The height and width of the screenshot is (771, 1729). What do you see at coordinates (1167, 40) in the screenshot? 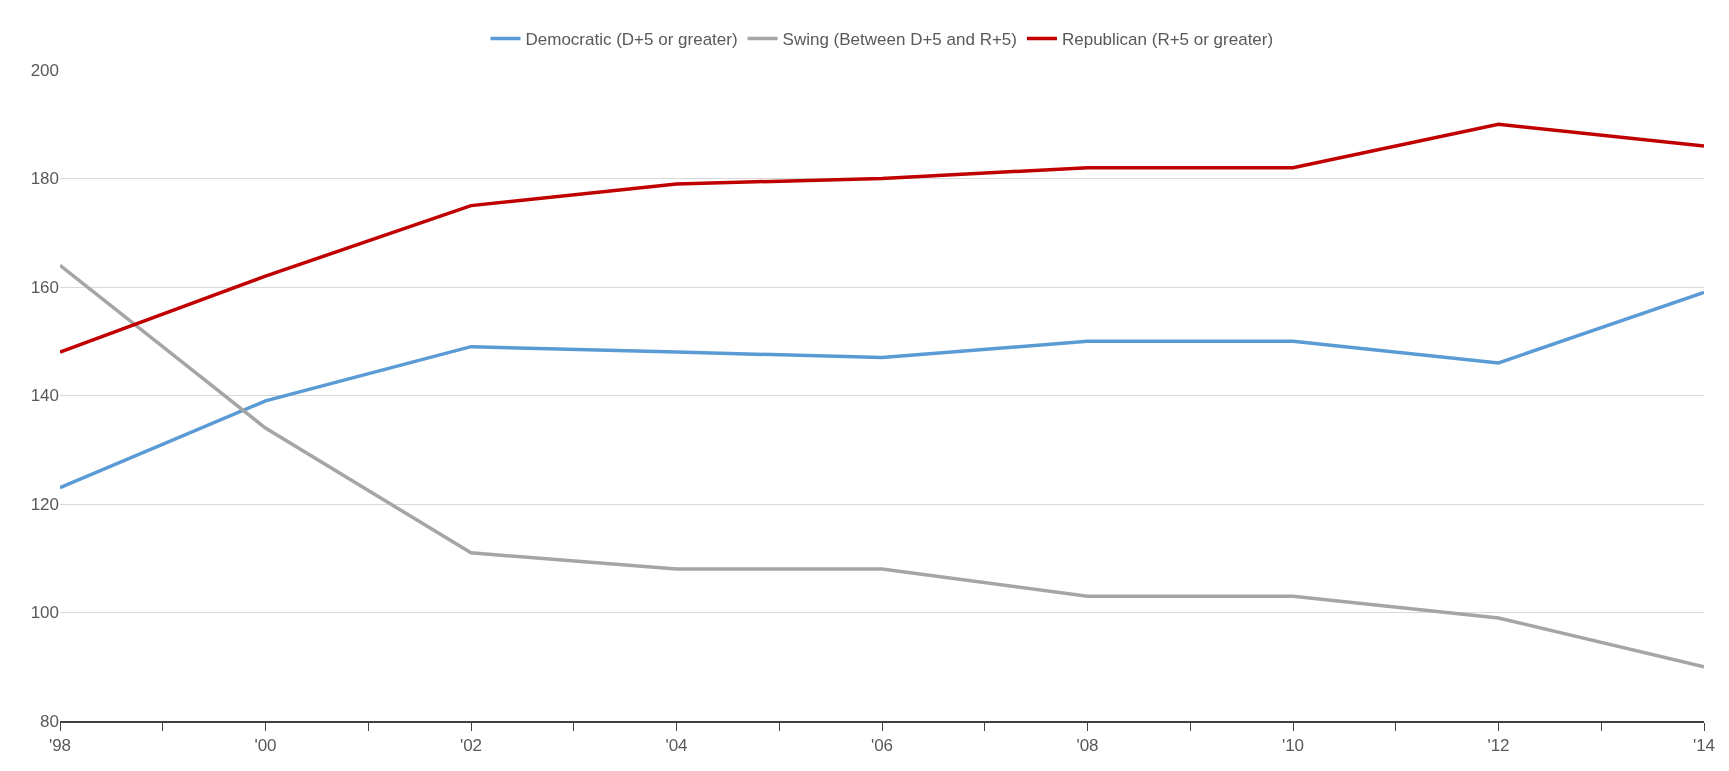
I see `legend-label: Republican (R+5 or greater)` at bounding box center [1167, 40].